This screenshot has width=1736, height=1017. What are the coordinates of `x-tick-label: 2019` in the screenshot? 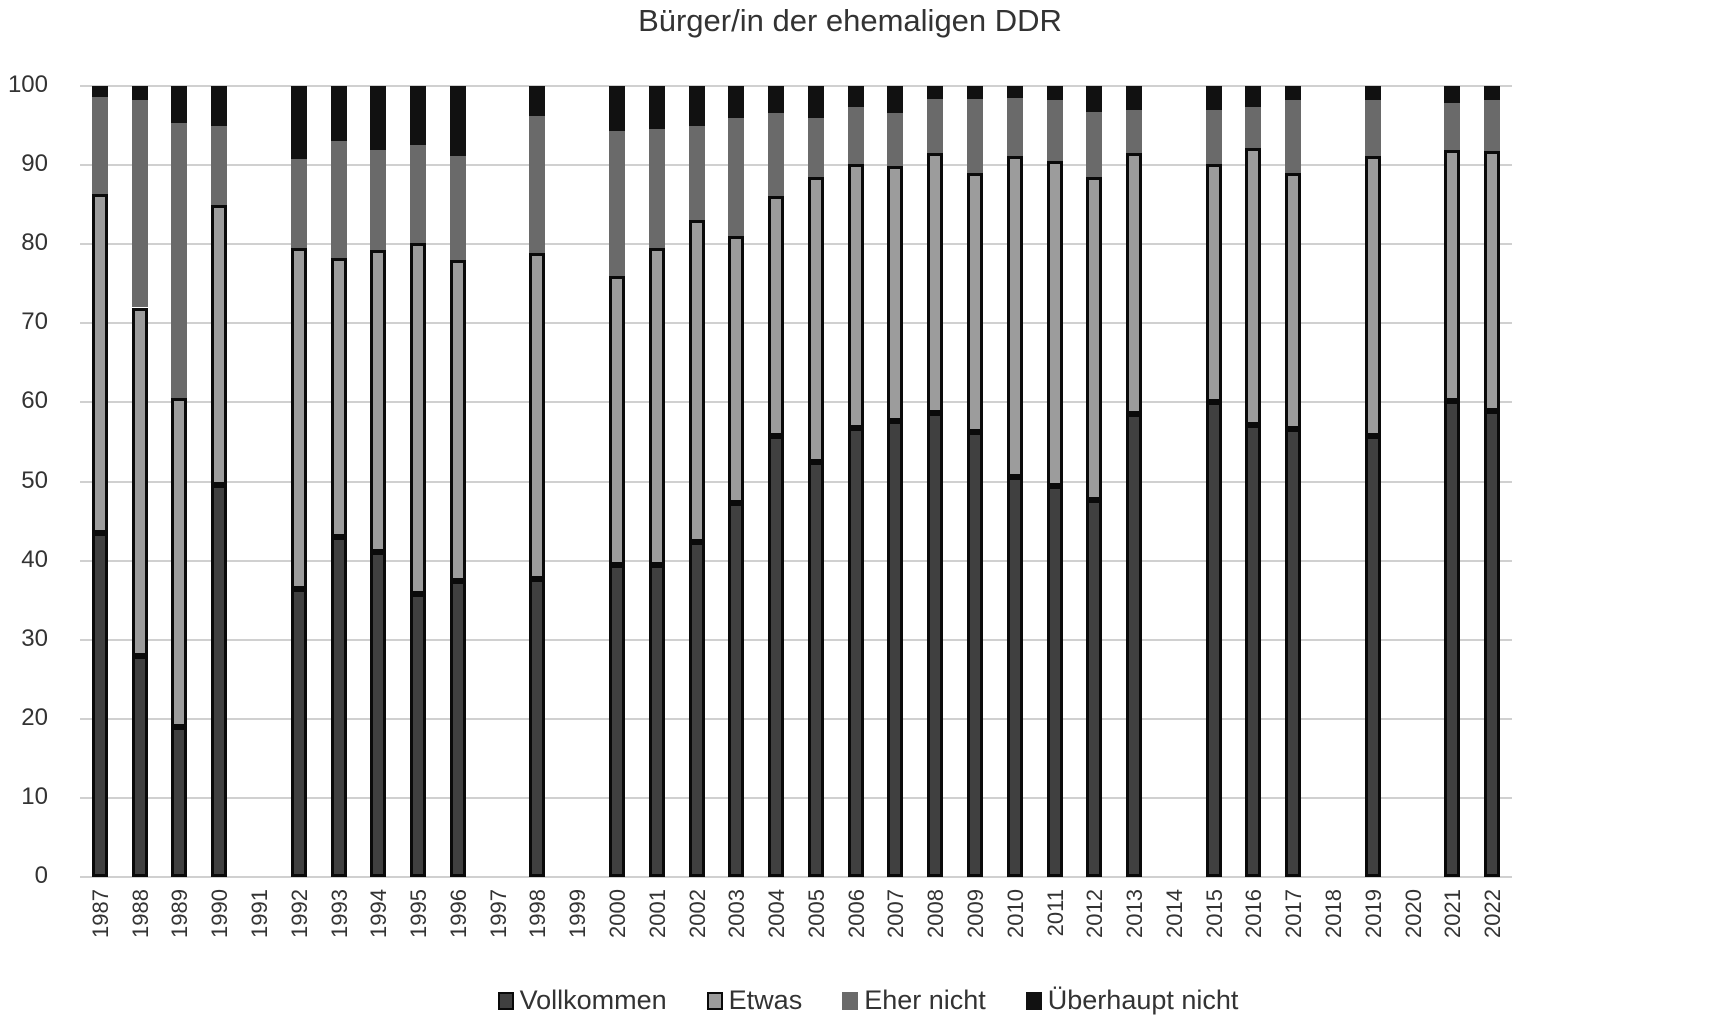 It's located at (1373, 913).